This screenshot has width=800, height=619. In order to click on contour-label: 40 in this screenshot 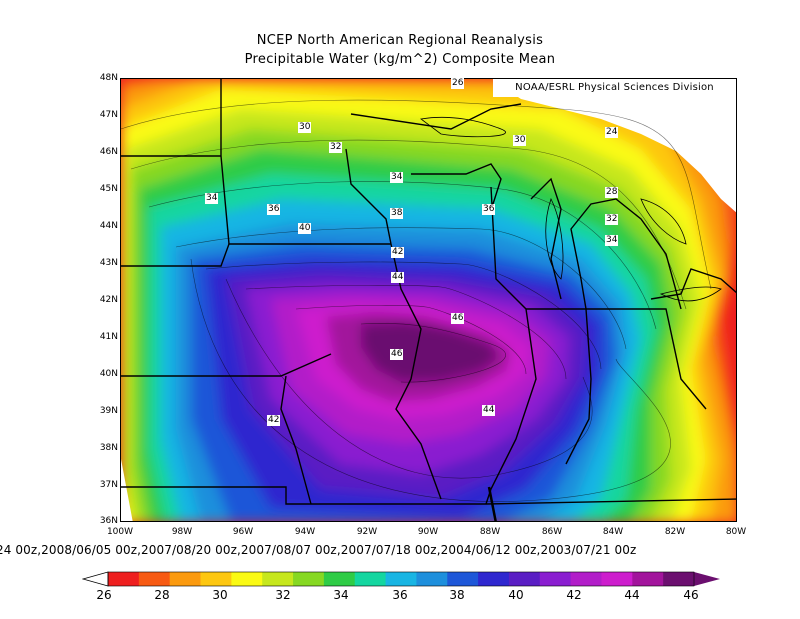, I will do `click(305, 228)`.